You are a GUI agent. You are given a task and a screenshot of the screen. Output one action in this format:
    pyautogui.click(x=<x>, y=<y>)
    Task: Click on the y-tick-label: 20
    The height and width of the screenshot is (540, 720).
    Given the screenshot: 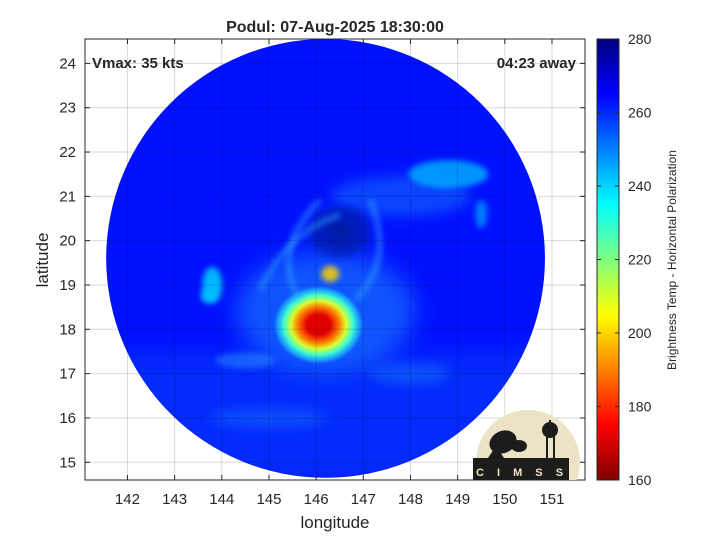 What is the action you would take?
    pyautogui.click(x=67, y=241)
    